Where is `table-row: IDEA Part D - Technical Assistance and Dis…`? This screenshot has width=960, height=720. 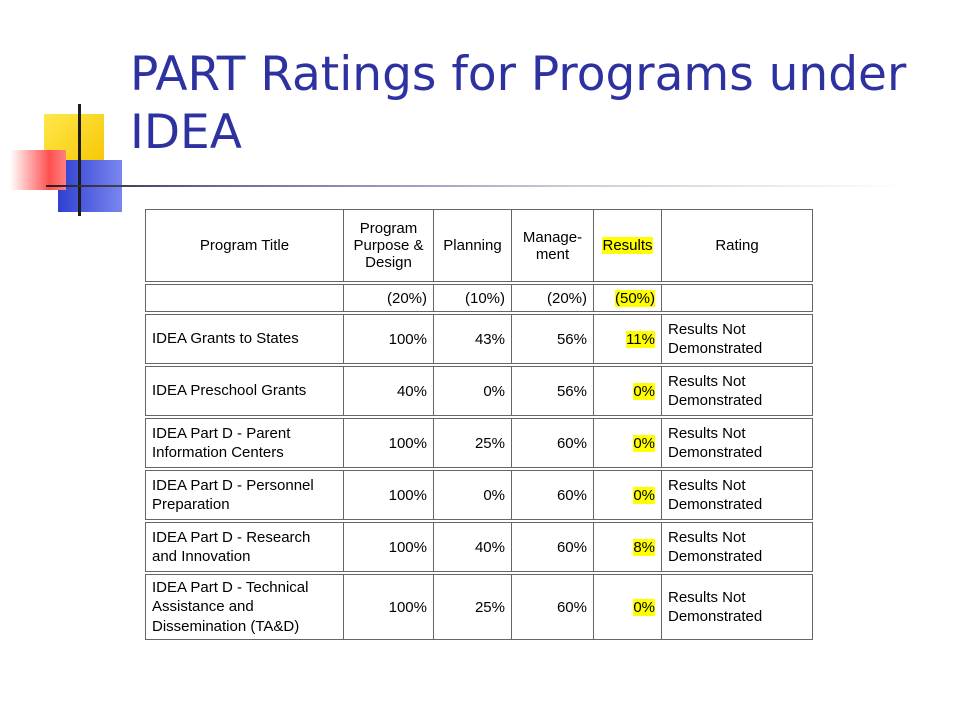 table-row: IDEA Part D - Technical Assistance and Dis… is located at coordinates (479, 607).